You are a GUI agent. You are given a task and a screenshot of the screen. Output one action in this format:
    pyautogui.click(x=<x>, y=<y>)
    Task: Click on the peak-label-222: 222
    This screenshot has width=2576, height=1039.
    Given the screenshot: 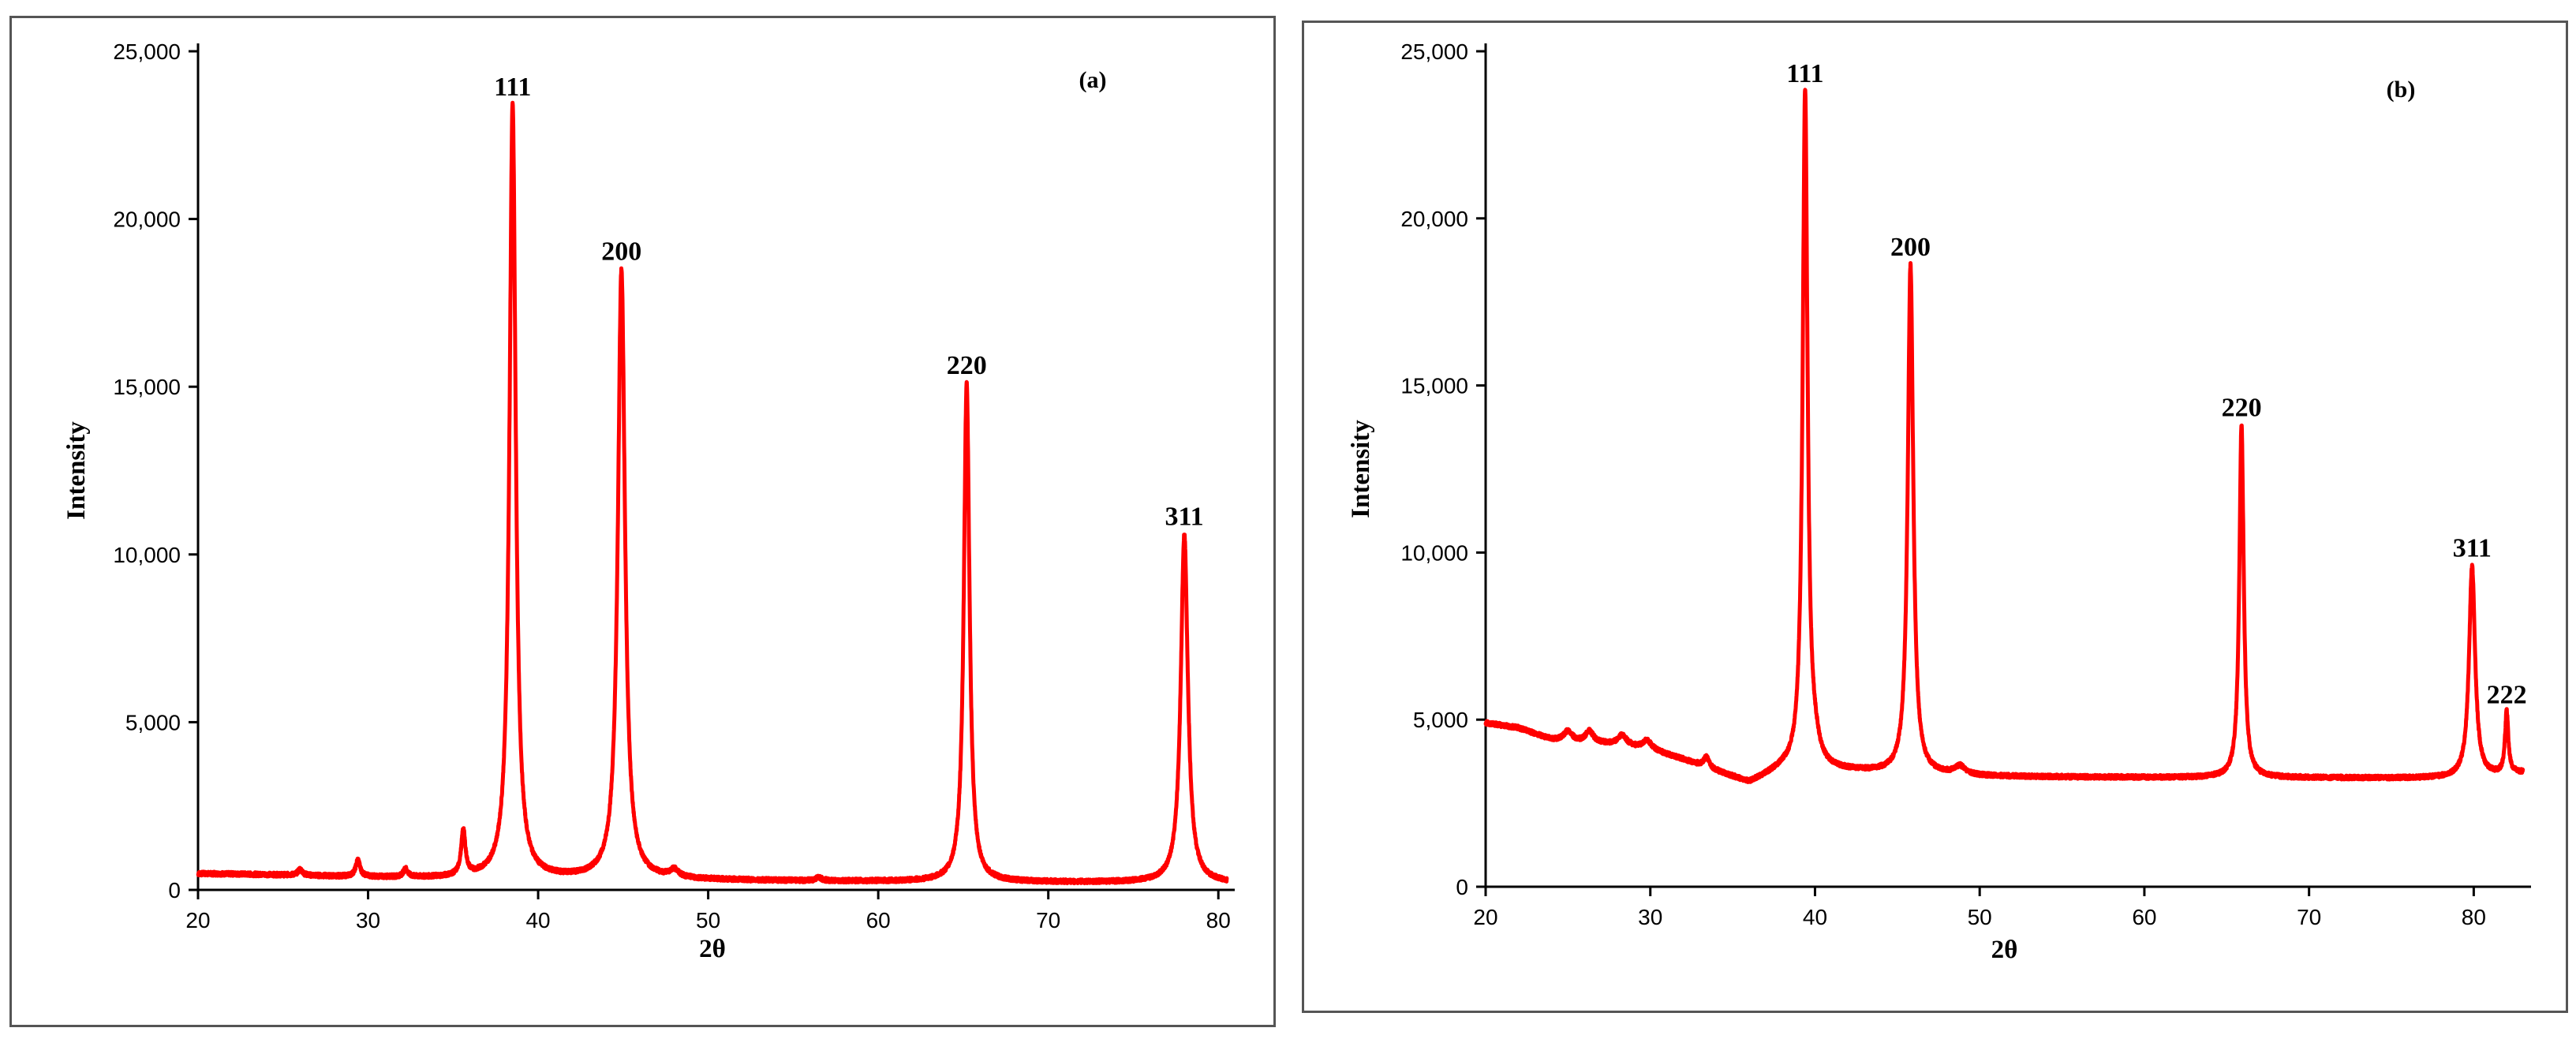 What is the action you would take?
    pyautogui.click(x=2507, y=695)
    